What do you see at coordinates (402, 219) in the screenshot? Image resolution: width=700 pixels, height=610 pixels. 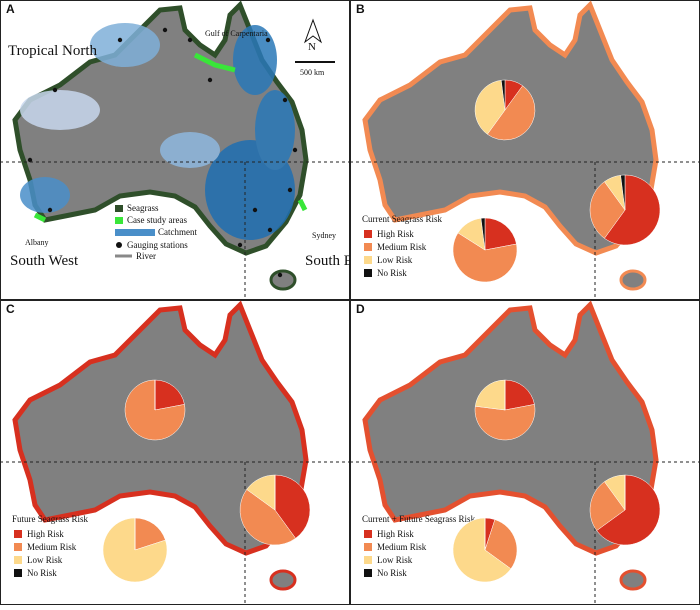 I see `legend-title: Current Seagrass Risk` at bounding box center [402, 219].